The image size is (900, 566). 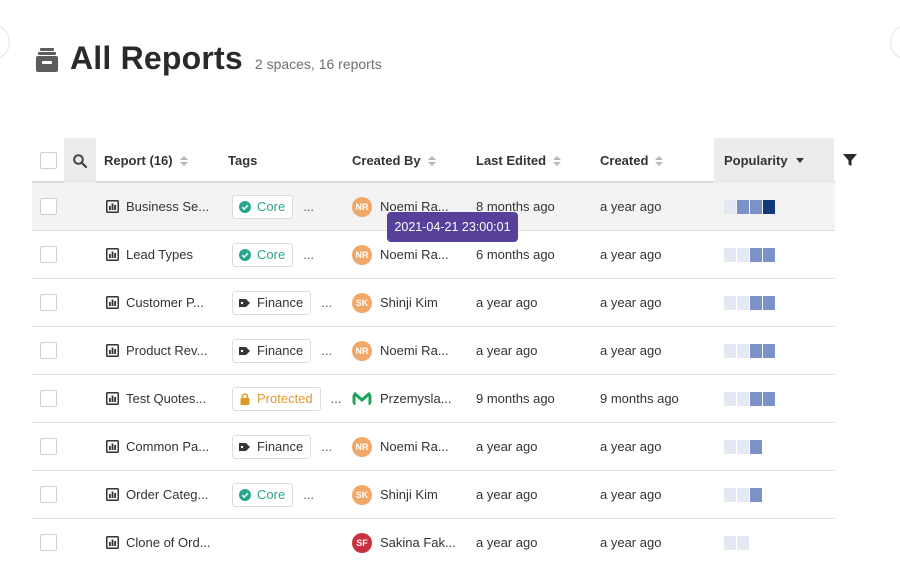 What do you see at coordinates (632, 160) in the screenshot?
I see `column-header-created: Created` at bounding box center [632, 160].